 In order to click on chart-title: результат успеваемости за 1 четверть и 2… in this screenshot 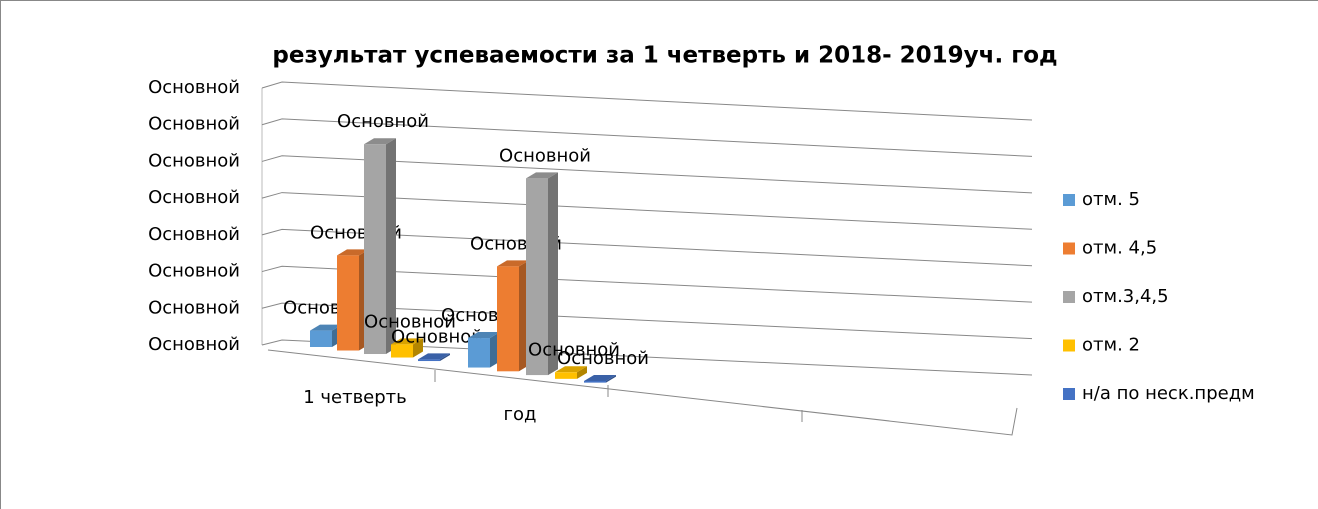, I will do `click(664, 56)`.